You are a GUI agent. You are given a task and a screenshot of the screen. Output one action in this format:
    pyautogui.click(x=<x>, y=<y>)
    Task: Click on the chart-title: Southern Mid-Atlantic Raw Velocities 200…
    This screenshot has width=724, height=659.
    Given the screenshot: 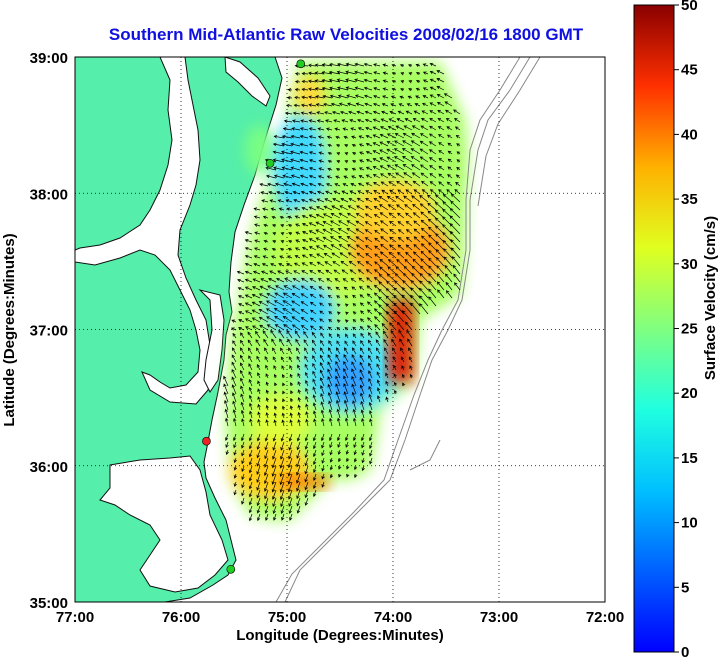 What is the action you would take?
    pyautogui.click(x=346, y=34)
    